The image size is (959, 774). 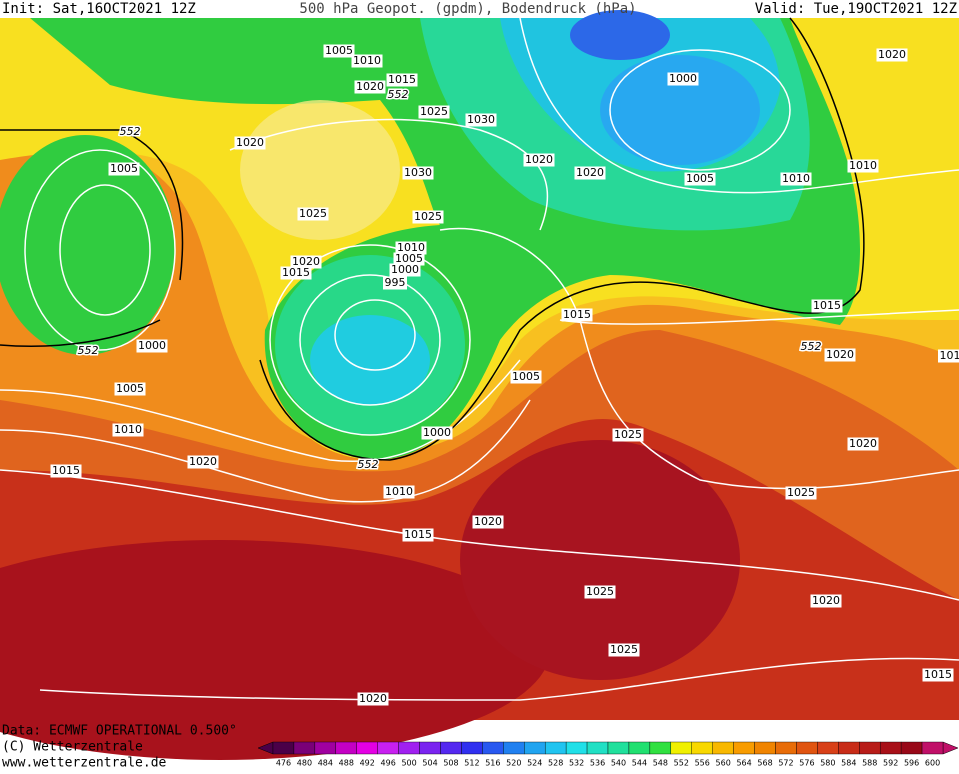 What do you see at coordinates (429, 763) in the screenshot?
I see `colorbar-label: 504` at bounding box center [429, 763].